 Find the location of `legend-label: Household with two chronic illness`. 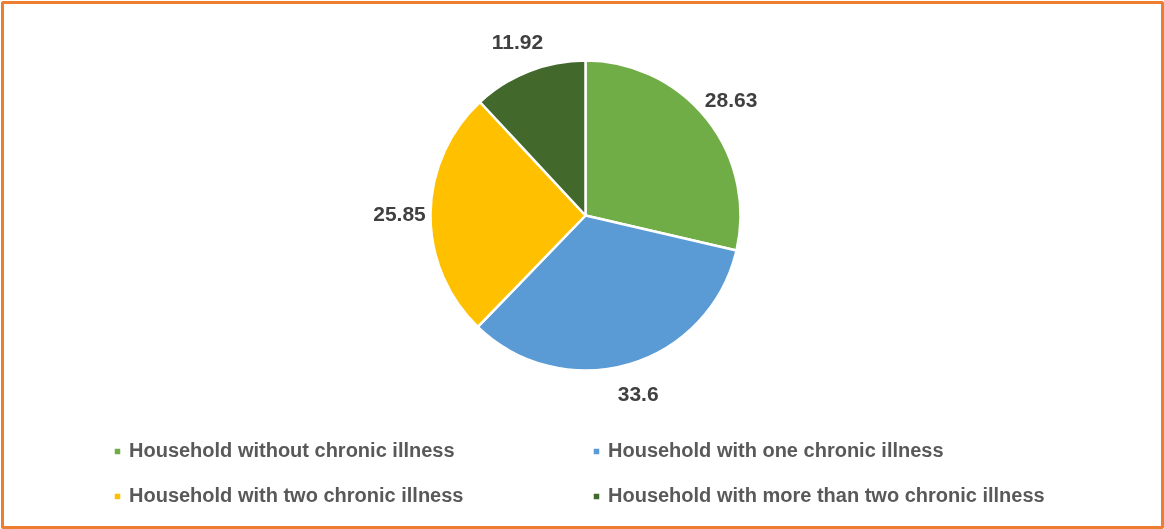

legend-label: Household with two chronic illness is located at coordinates (297, 495).